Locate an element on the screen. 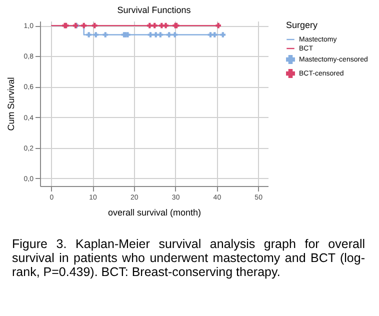  caption: Figure 3. Kaplan-Meier survival analysis graph for overall survival in patients who underwent mastectomy and BCT (log-rank, P=0.439). BCT: Breast-conserving therapy. is located at coordinates (188, 258).